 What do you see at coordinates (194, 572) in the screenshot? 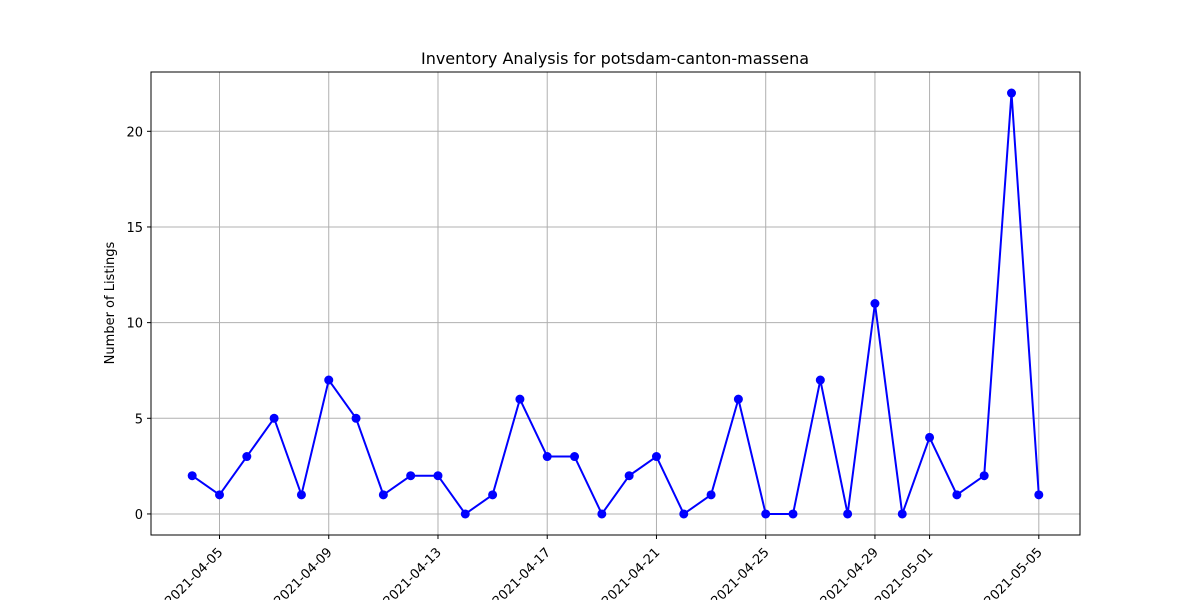
I see `x-tick-label: 2021-04-05` at bounding box center [194, 572].